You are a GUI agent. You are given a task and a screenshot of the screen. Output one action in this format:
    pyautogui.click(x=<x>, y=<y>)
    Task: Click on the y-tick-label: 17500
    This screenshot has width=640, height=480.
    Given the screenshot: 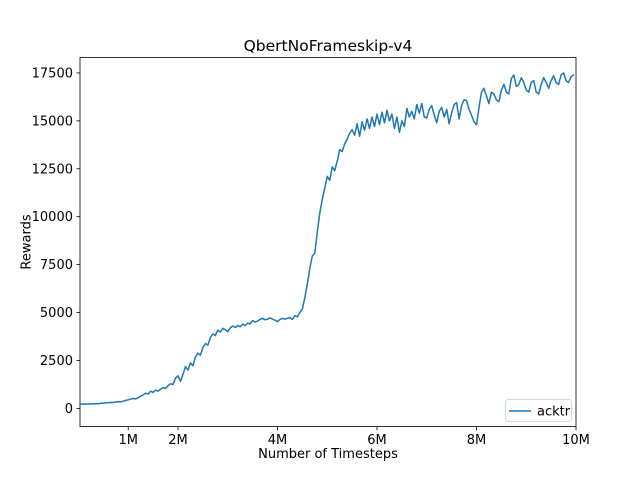 What is the action you would take?
    pyautogui.click(x=52, y=73)
    